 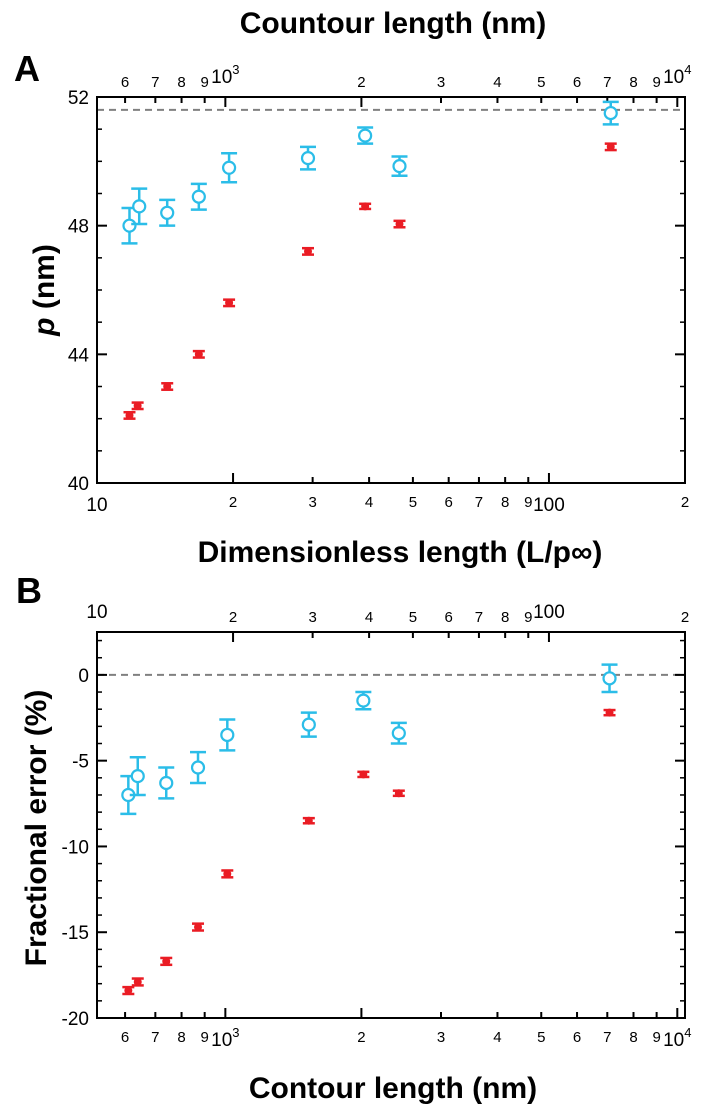 I want to click on x-tick-label-bottom: 103, so click(x=225, y=1038).